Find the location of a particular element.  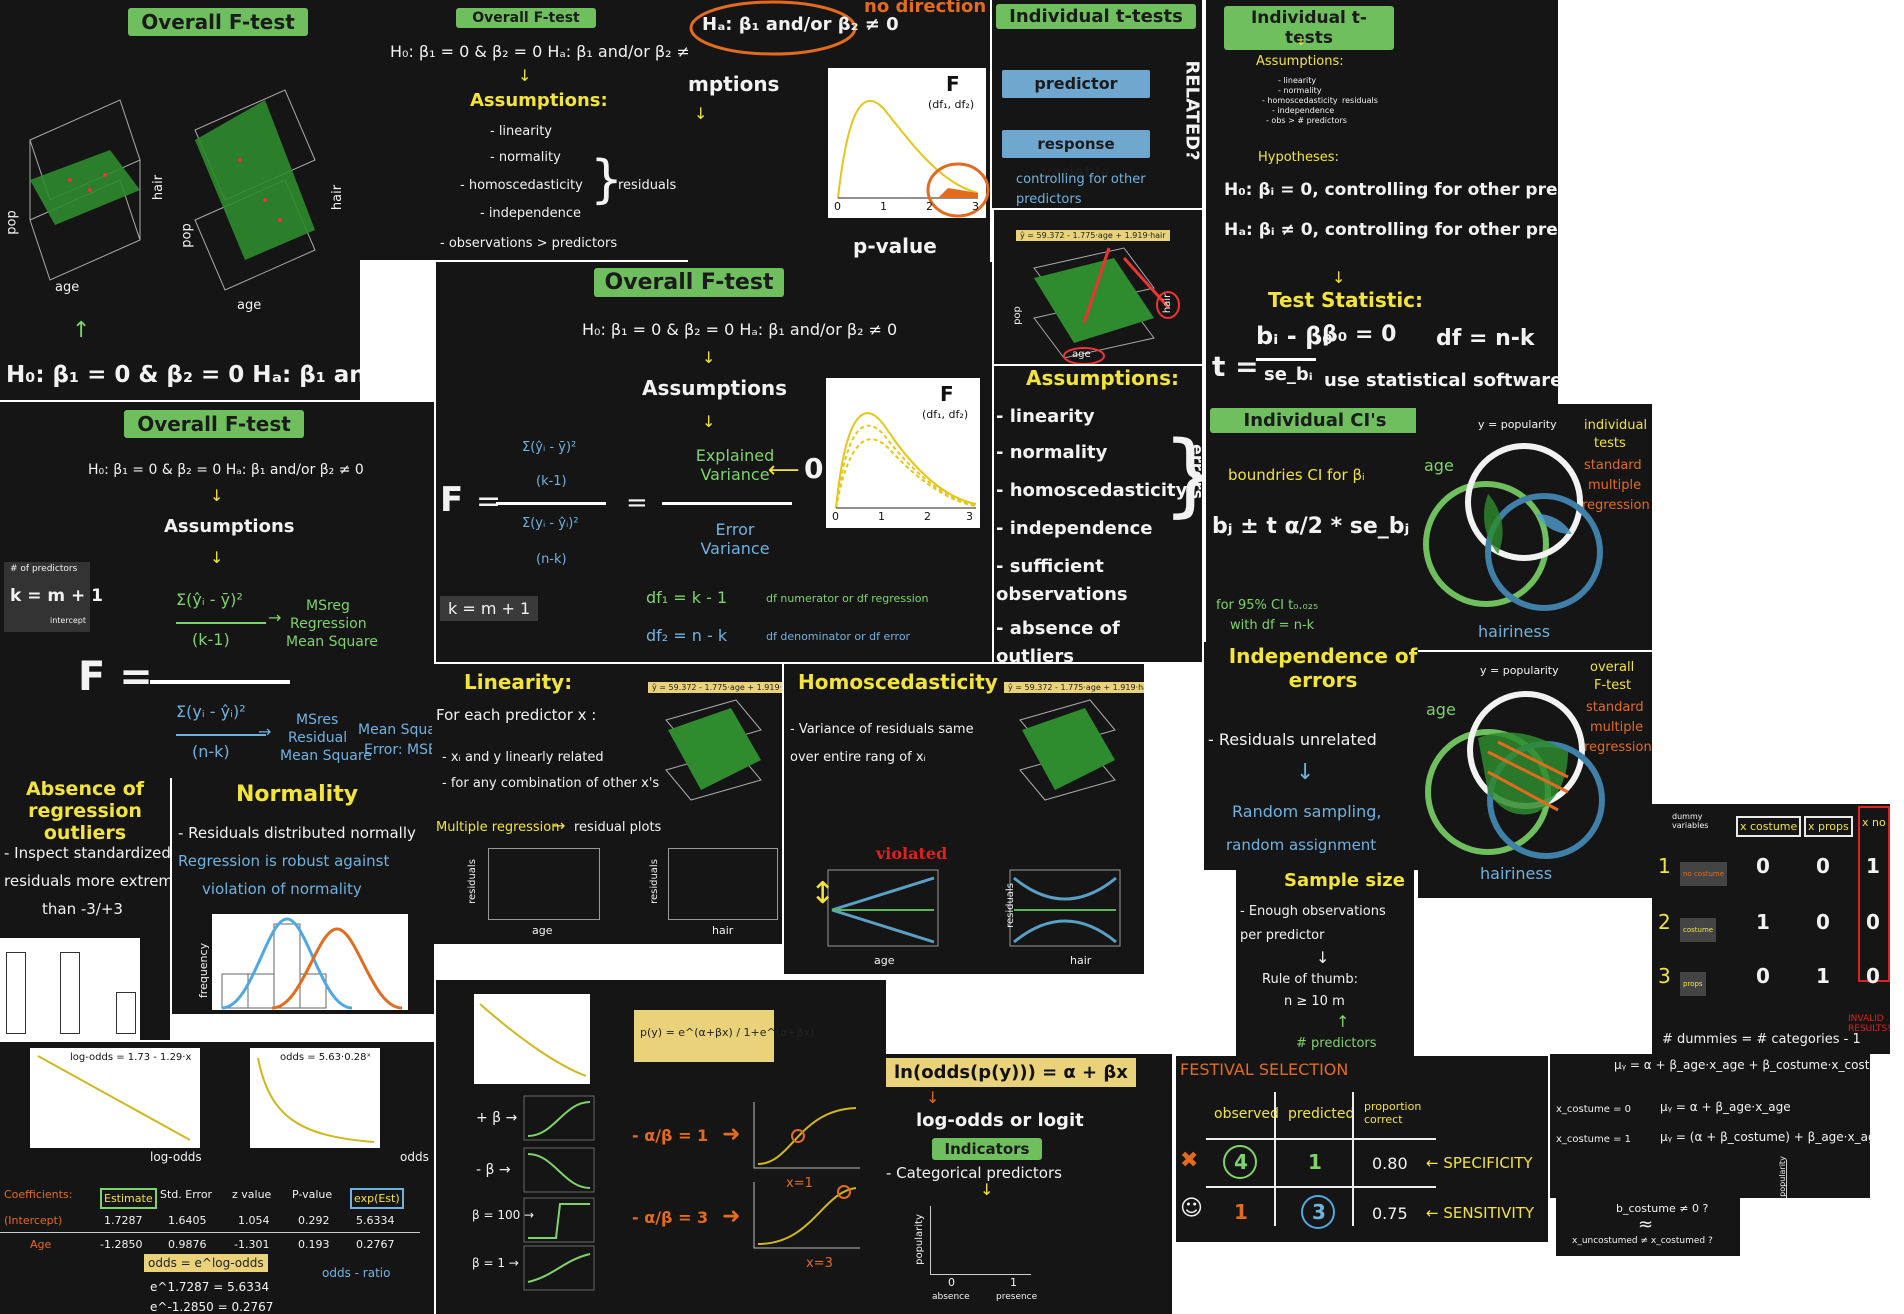

axis-label-age-right: age is located at coordinates (249, 305).